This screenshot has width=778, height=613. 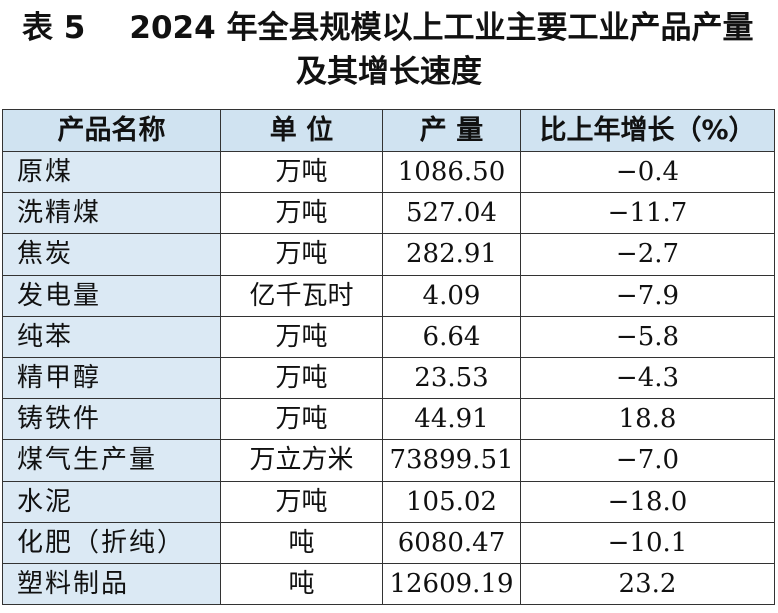 What do you see at coordinates (111, 130) in the screenshot?
I see `header-product-name: 产品名称` at bounding box center [111, 130].